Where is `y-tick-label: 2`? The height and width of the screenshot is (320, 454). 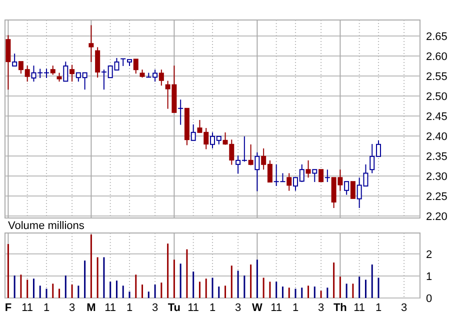
y-tick-label: 2 is located at coordinates (429, 254).